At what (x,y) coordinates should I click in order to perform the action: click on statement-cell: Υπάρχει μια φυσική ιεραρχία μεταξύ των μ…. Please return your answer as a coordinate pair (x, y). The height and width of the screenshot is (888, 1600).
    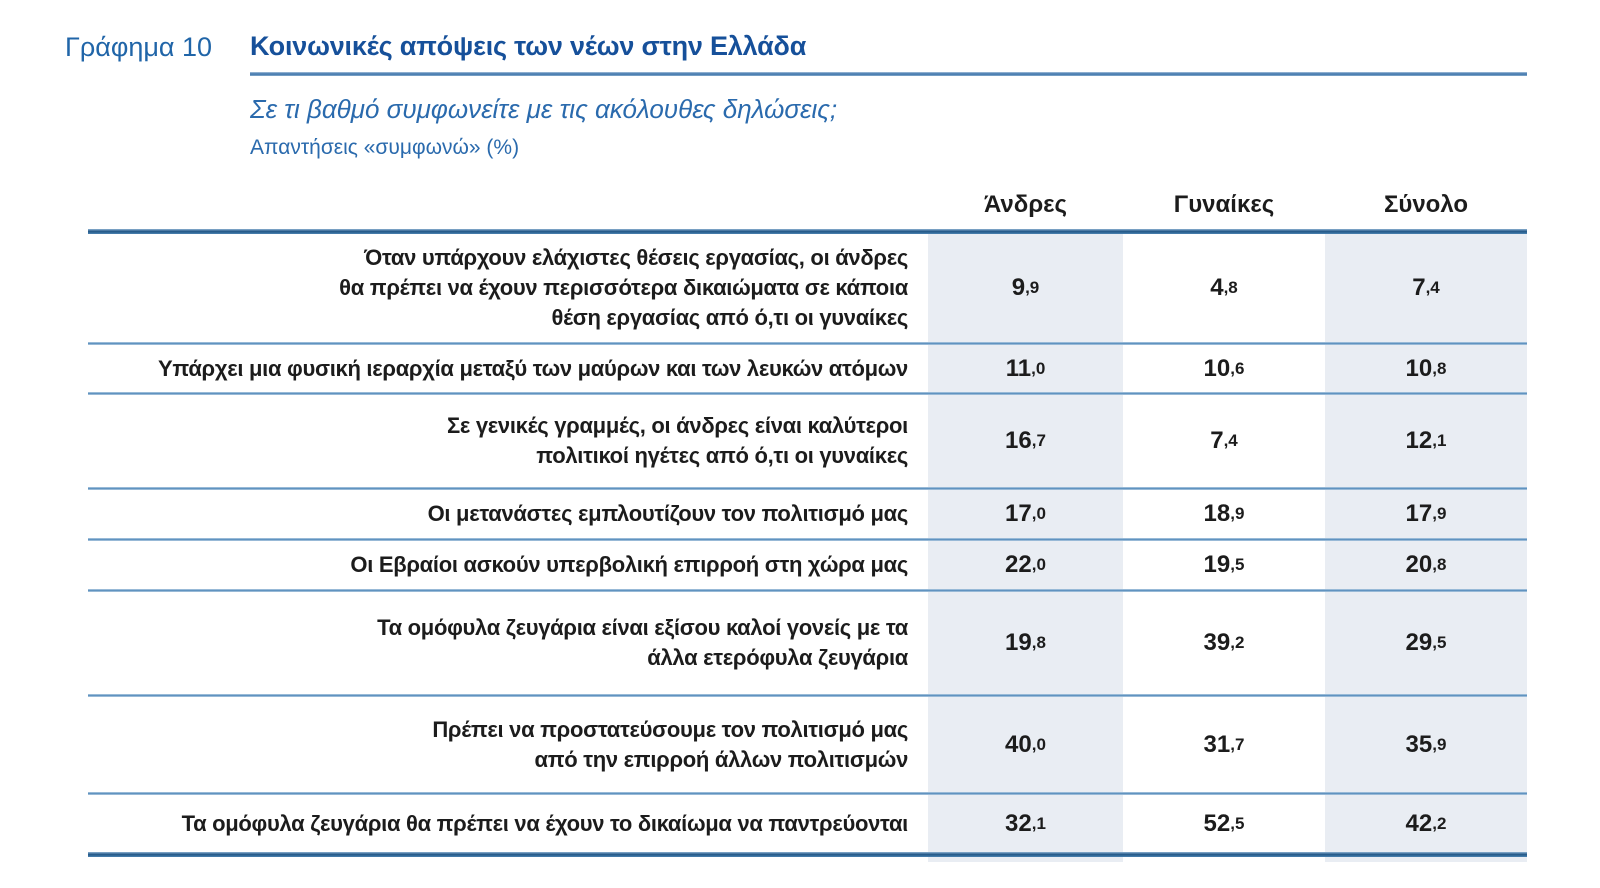
    Looking at the image, I should click on (533, 368).